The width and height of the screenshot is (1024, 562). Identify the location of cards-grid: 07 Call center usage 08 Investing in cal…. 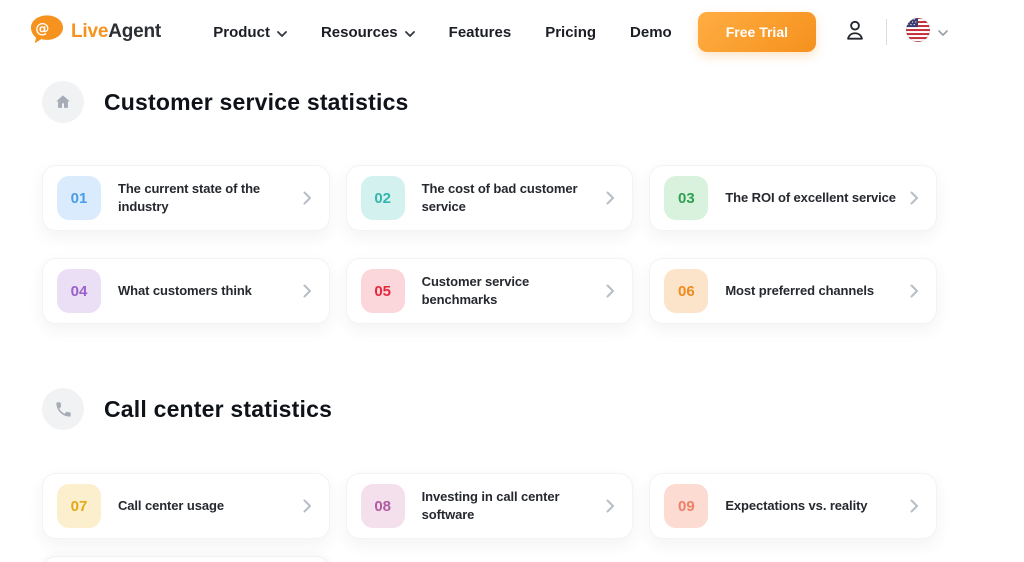
(489, 506).